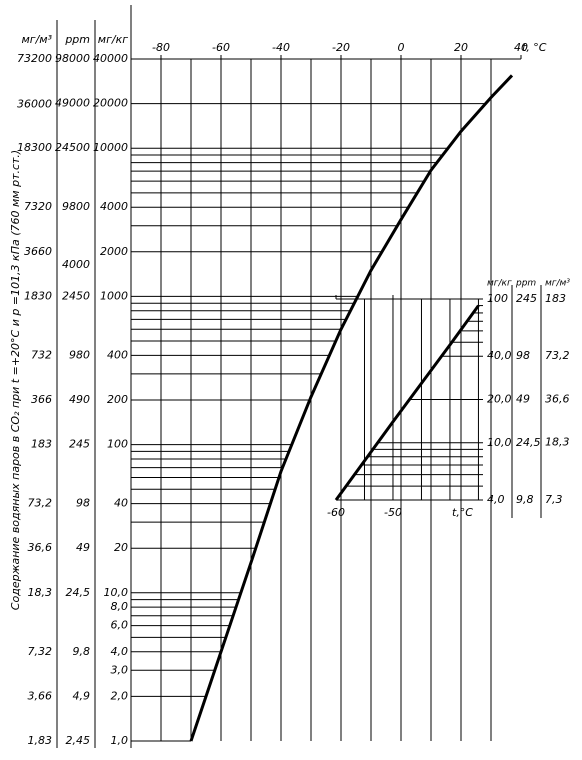  What do you see at coordinates (79, 354) in the screenshot?
I see `y-tick-label: 980` at bounding box center [79, 354].